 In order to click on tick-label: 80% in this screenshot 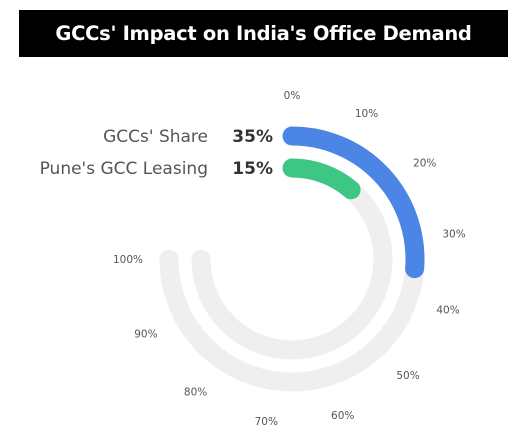, I will do `click(195, 393)`.